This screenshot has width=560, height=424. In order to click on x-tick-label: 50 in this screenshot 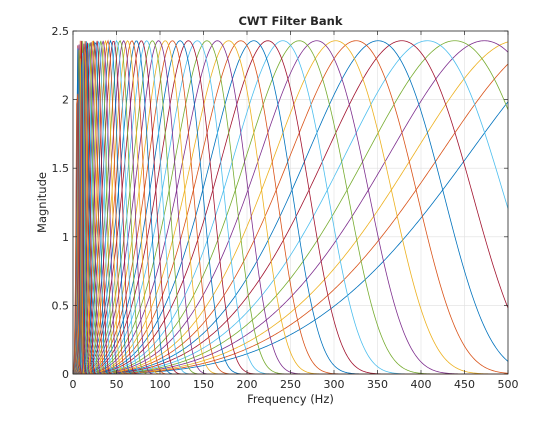, I will do `click(117, 384)`.